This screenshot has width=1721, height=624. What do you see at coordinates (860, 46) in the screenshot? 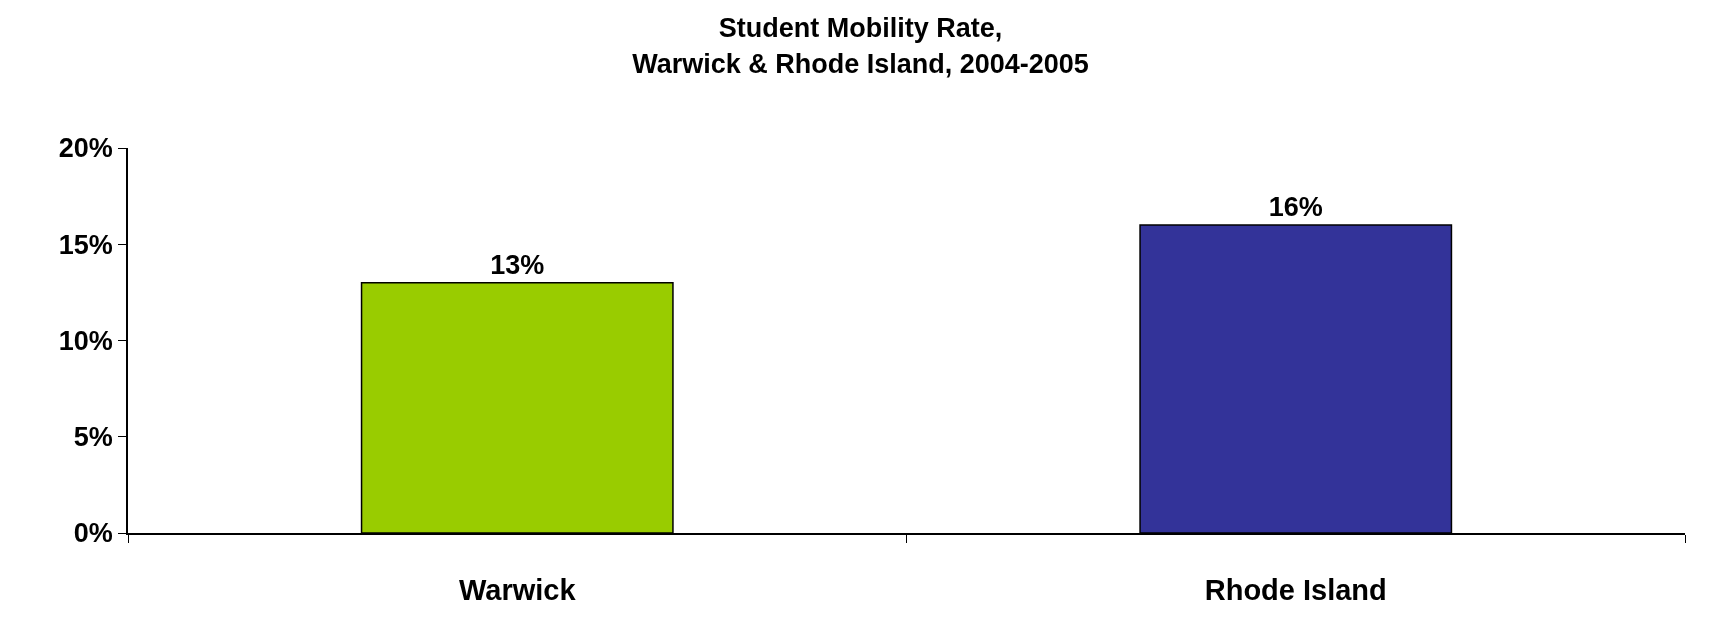
I see `chart-title: Student Mobility Rate, Warwick & Rhode Island, 2004-2005` at bounding box center [860, 46].